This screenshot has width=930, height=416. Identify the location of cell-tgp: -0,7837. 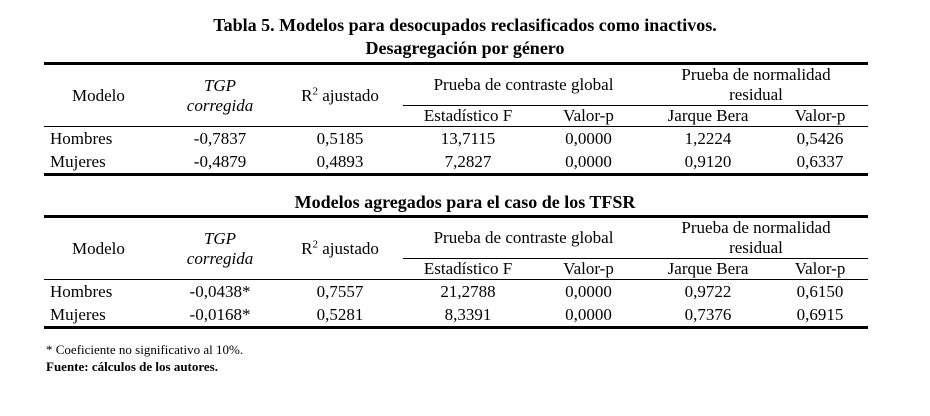
(220, 138).